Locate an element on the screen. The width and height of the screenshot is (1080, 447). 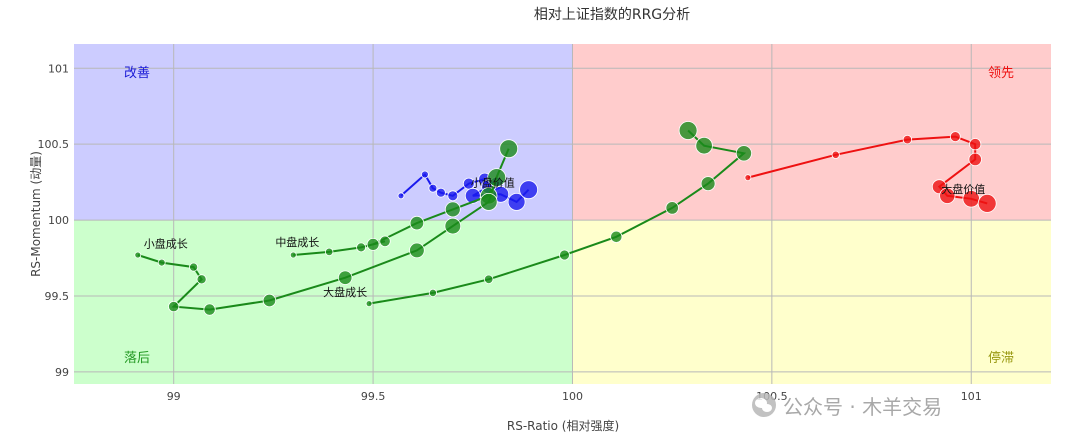
watermark: 公众号 · 木羊交易 is located at coordinates (847, 406).